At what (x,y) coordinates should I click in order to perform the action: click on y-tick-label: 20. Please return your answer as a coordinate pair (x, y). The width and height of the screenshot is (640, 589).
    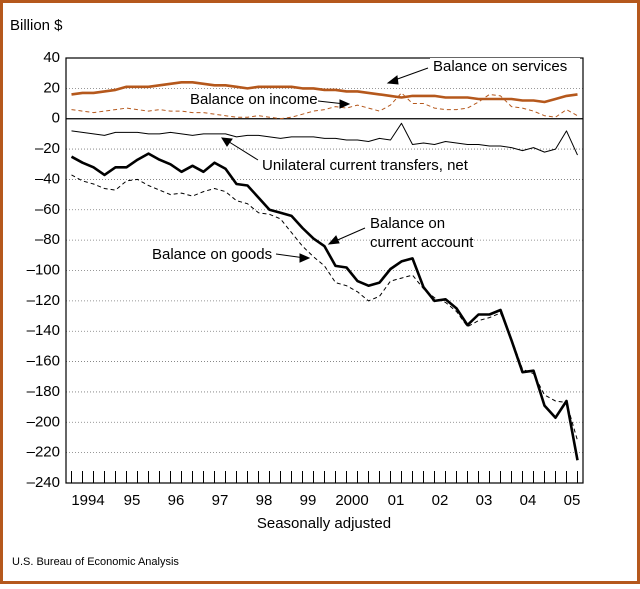
    Looking at the image, I should click on (51, 87).